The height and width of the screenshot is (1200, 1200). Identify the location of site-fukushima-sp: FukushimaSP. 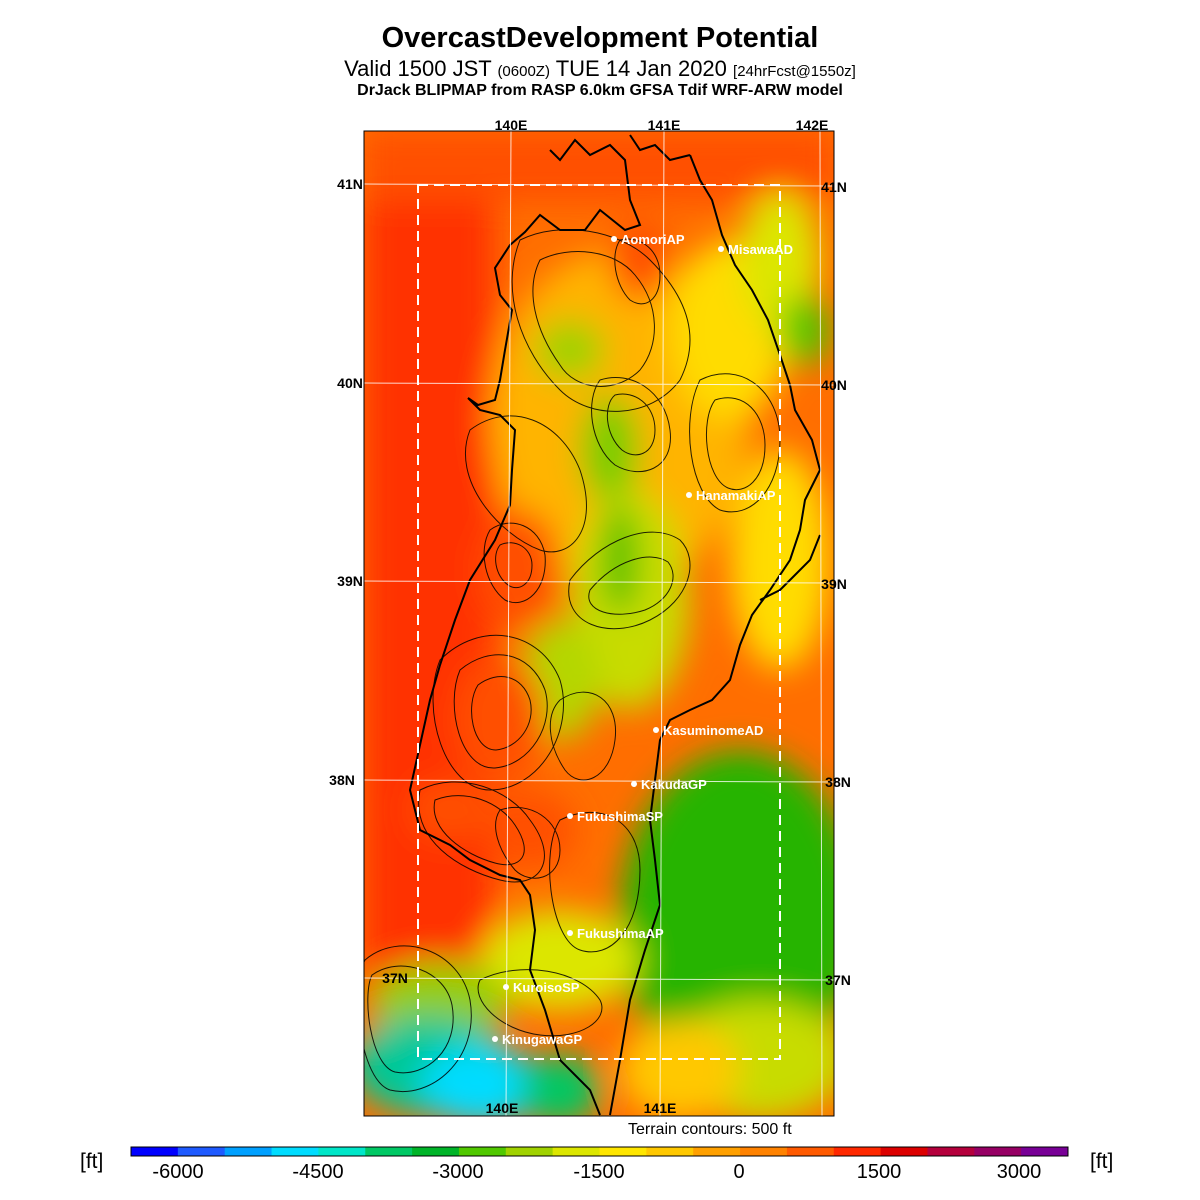
(615, 816).